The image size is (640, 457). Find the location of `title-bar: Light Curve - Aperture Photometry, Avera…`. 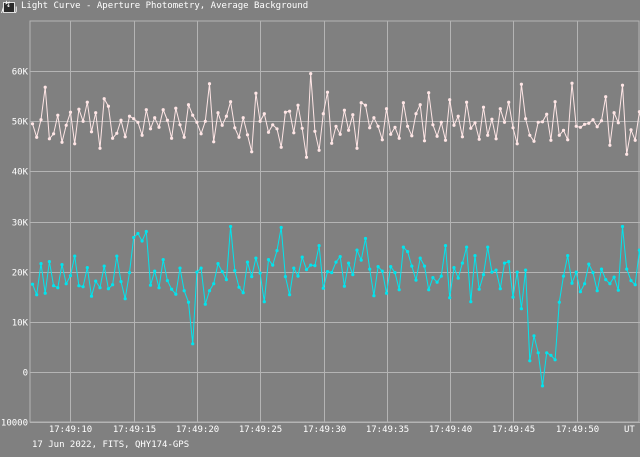

title-bar: Light Curve - Aperture Photometry, Avera… is located at coordinates (320, 7).